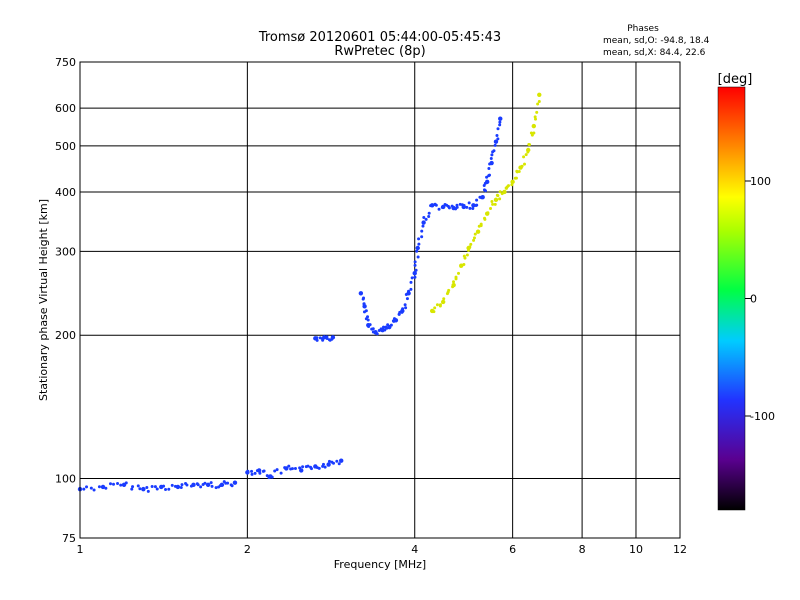  What do you see at coordinates (379, 51) in the screenshot?
I see `chart-subtitle: RwPretec (8p)` at bounding box center [379, 51].